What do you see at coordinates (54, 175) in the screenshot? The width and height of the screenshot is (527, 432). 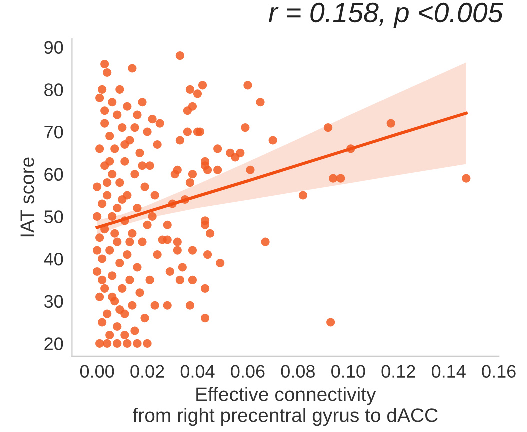 I see `y-tick-label: 60` at bounding box center [54, 175].